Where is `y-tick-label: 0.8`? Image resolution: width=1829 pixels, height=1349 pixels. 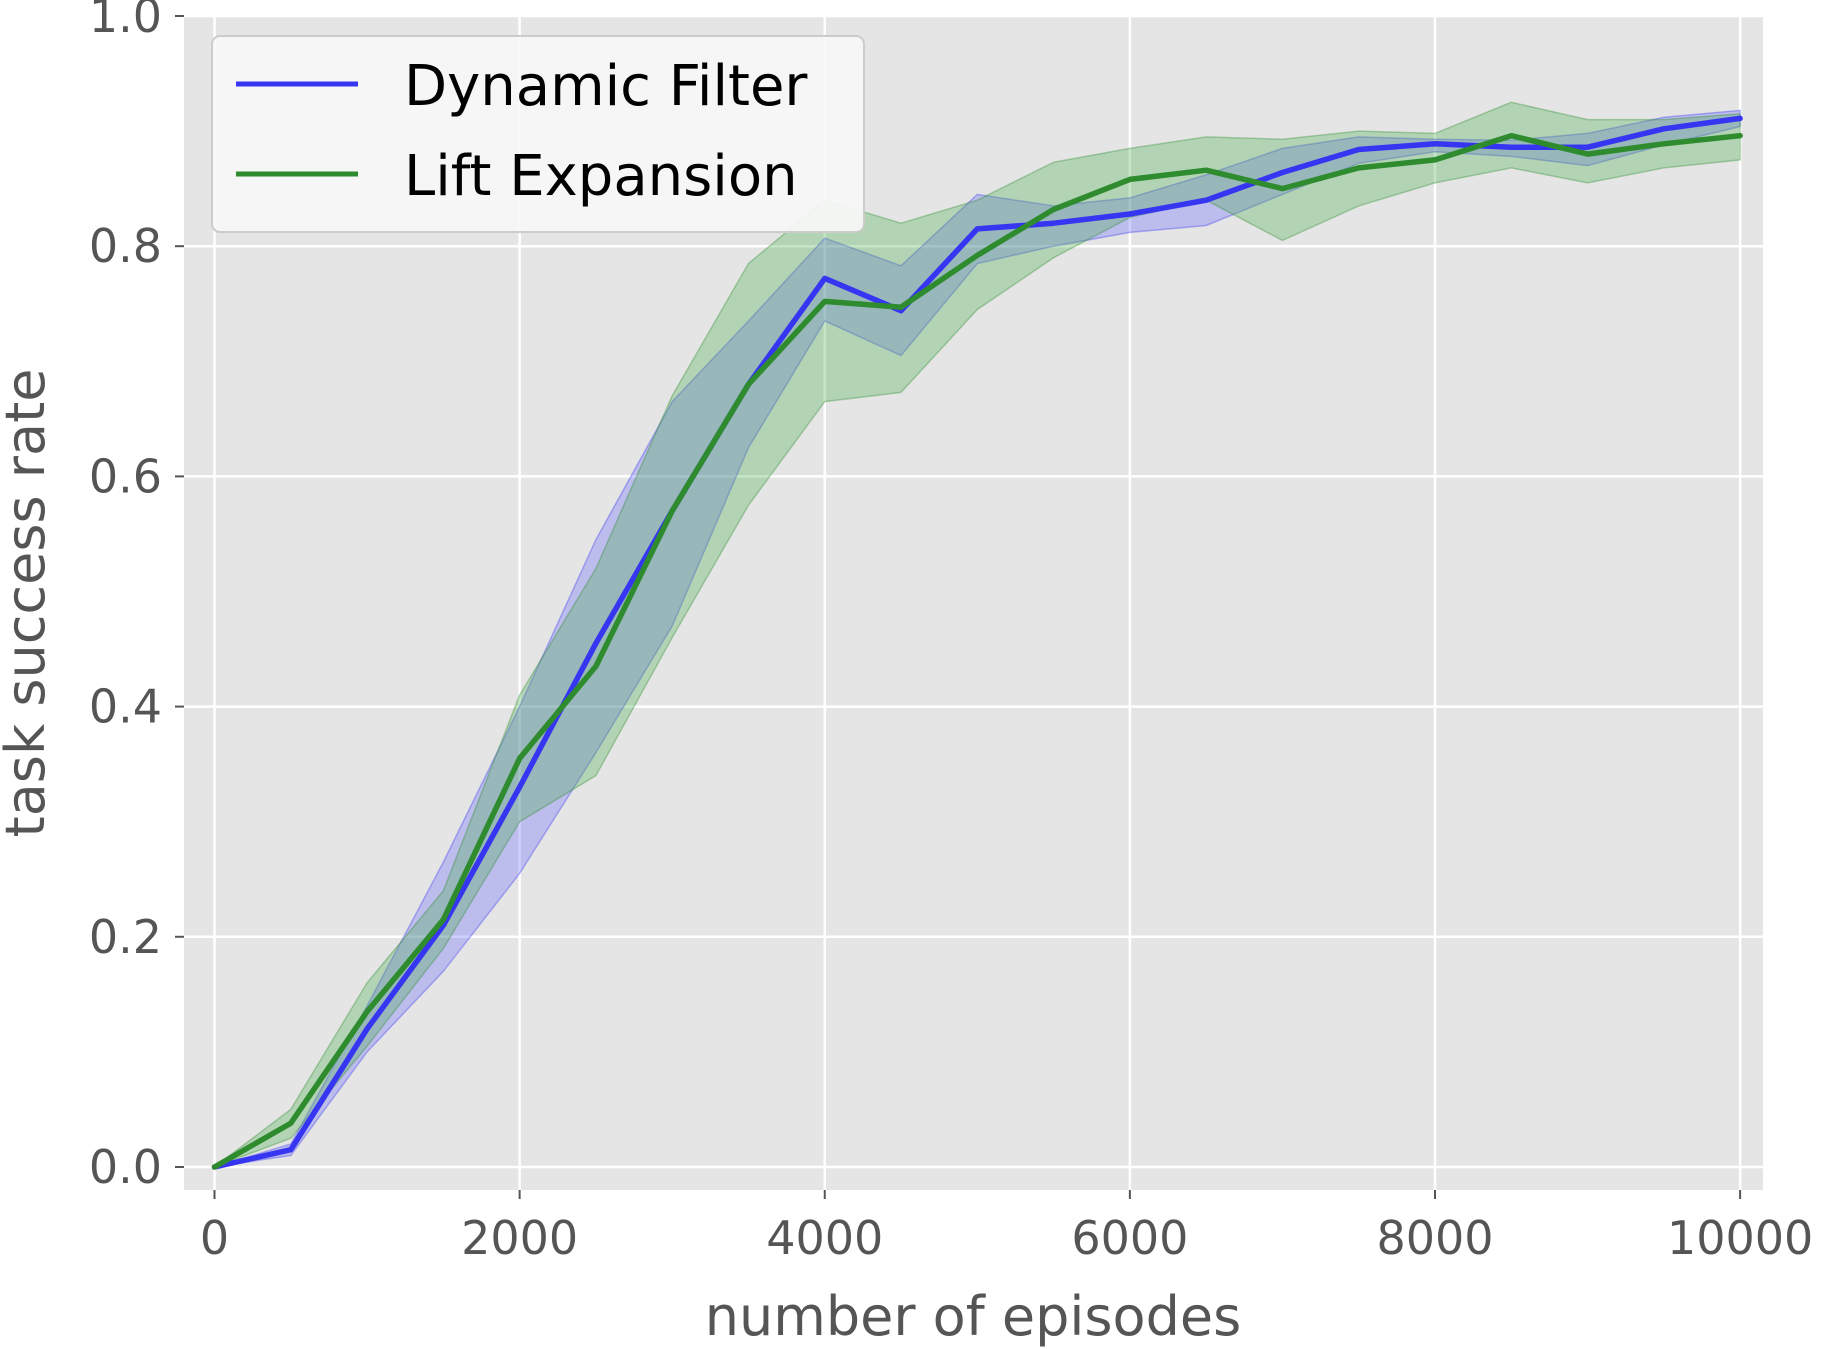
y-tick-label: 0.8 is located at coordinates (125, 246).